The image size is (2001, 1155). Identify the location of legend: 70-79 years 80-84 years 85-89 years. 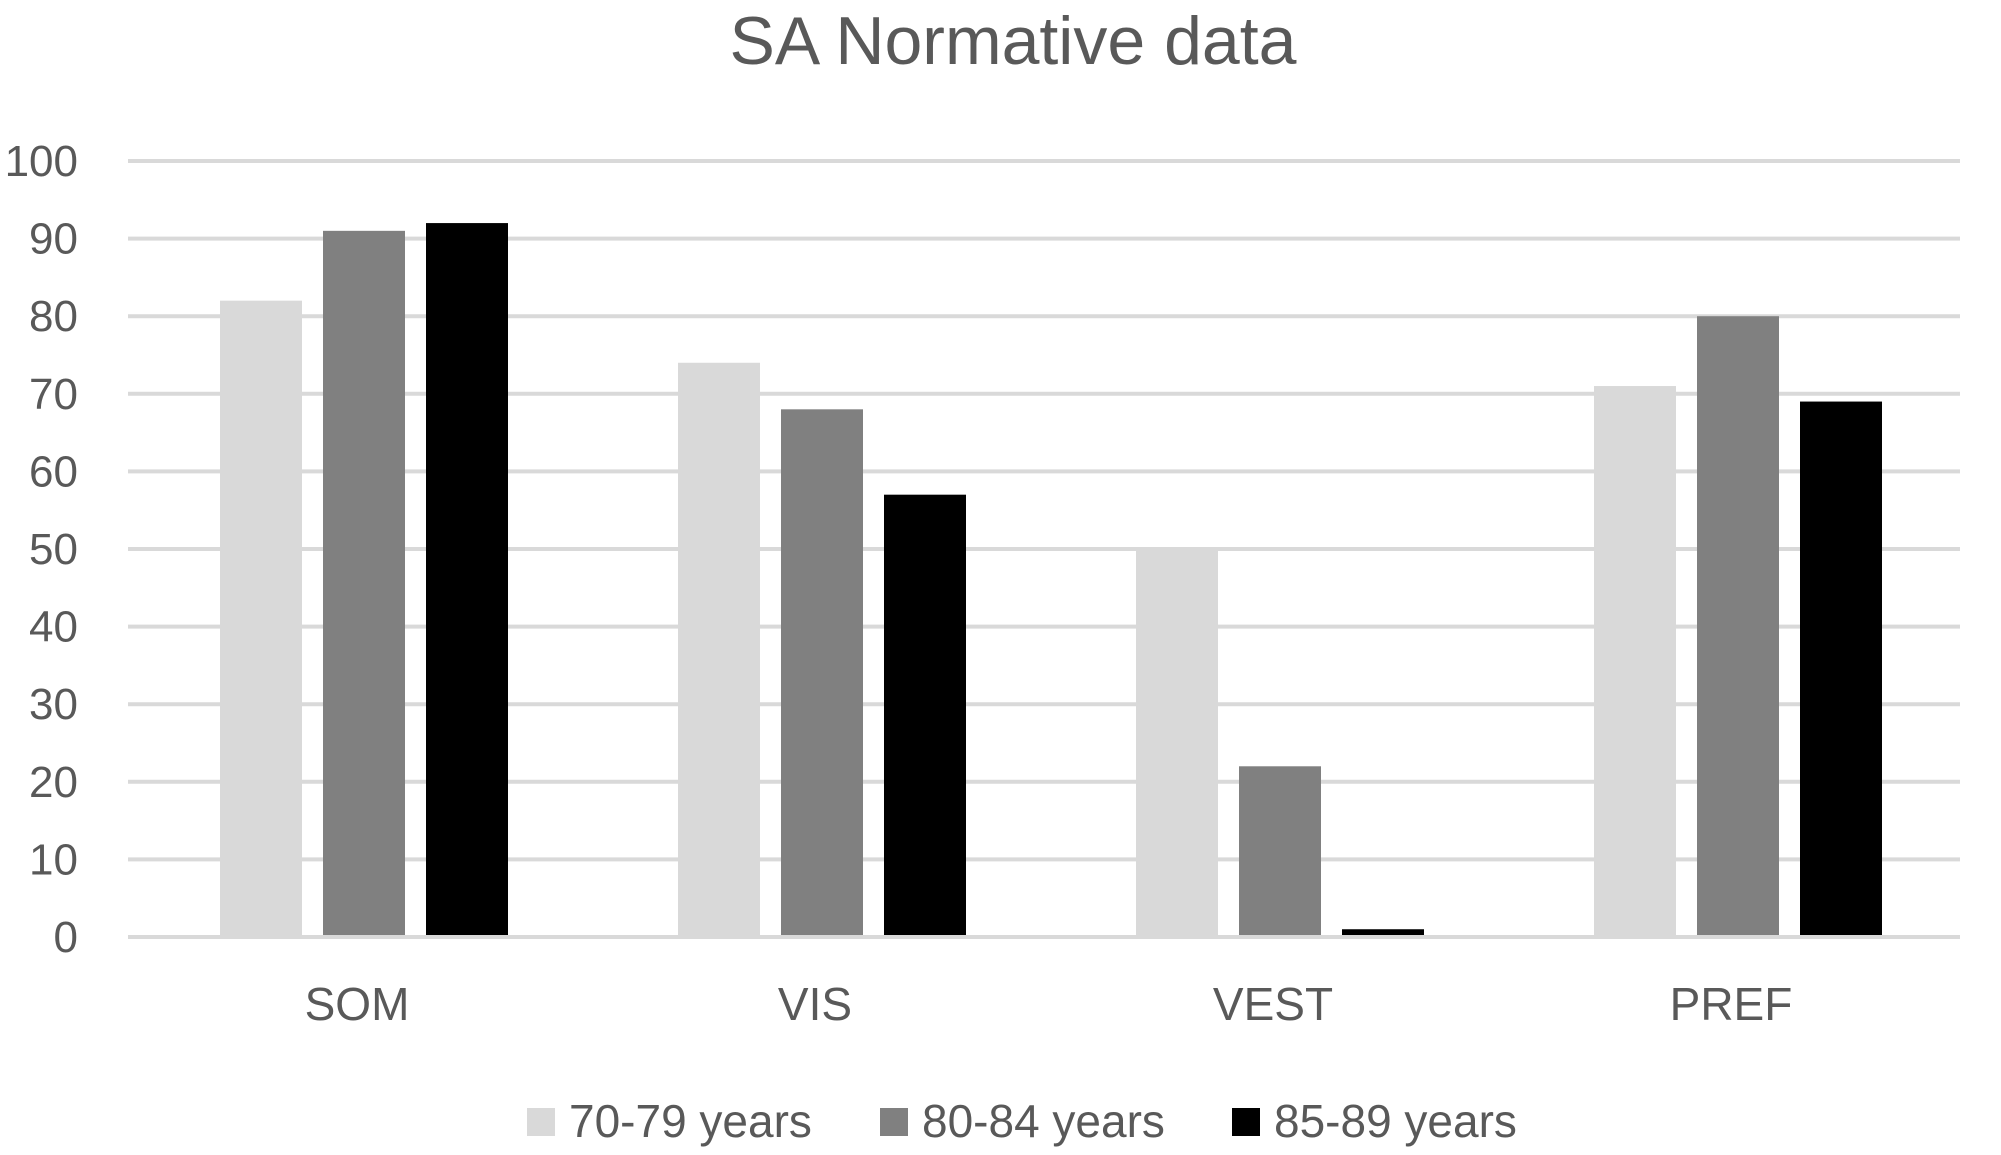
(1022, 1121).